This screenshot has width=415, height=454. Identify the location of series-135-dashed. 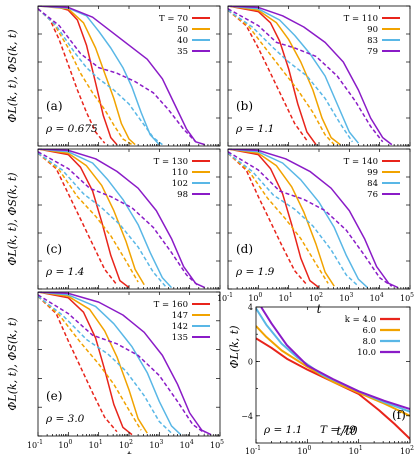
(122, 364).